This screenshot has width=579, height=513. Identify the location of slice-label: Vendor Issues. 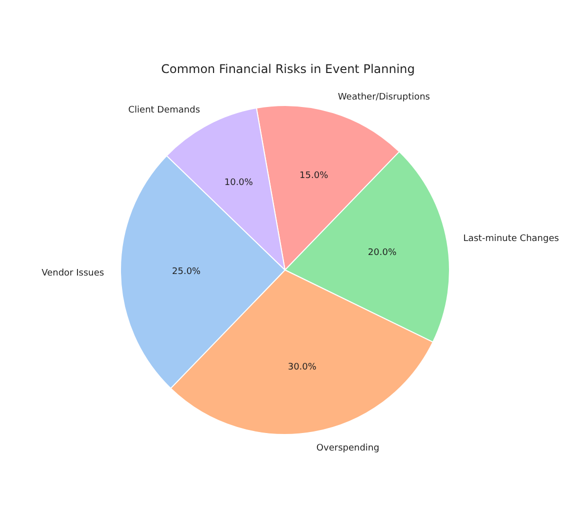
(73, 273).